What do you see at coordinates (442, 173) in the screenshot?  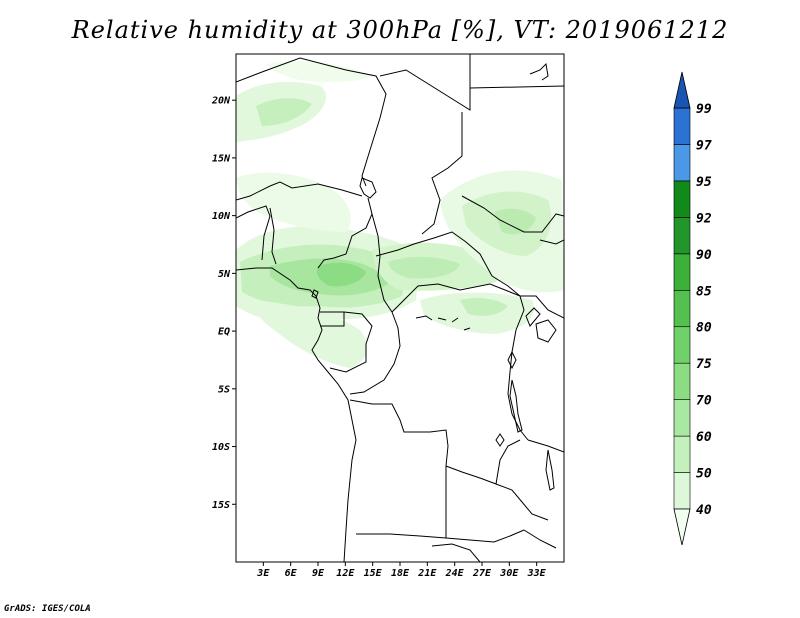 I see `border-chad-sudan` at bounding box center [442, 173].